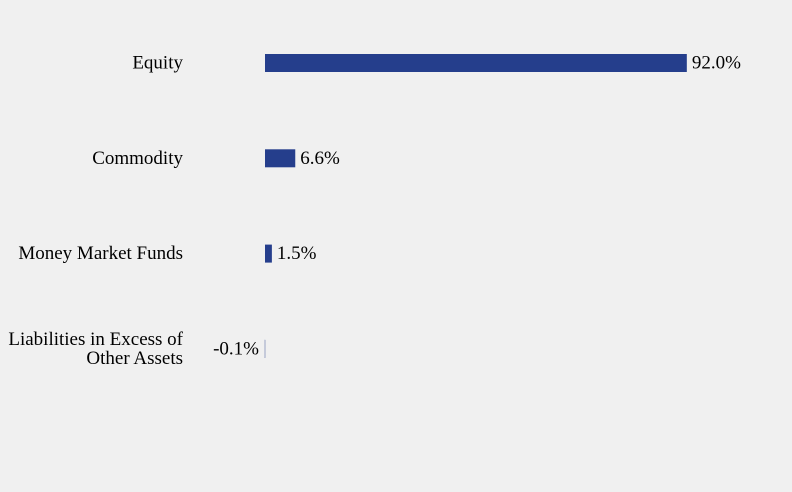  What do you see at coordinates (476, 63) in the screenshot?
I see `bar-equity` at bounding box center [476, 63].